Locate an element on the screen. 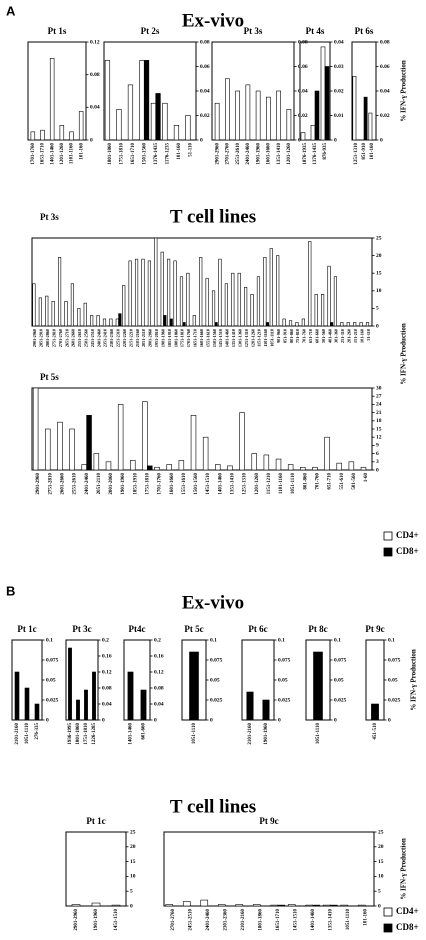 The image size is (426, 940). x-tick-label: 1551-1610 is located at coordinates (184, 484).